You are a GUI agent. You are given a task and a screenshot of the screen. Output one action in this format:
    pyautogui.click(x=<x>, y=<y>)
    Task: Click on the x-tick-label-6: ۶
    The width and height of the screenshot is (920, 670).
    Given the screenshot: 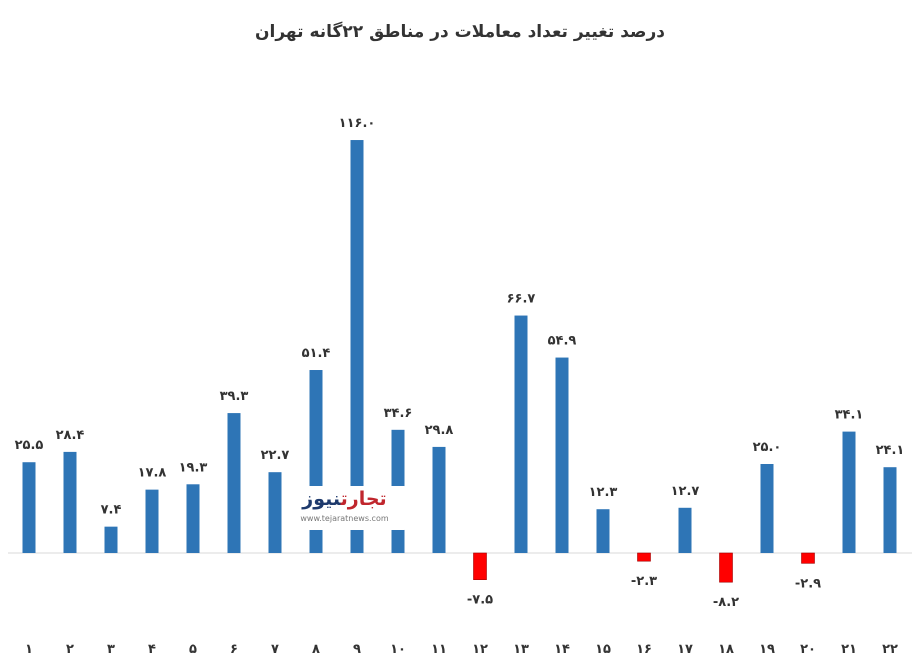 What is the action you would take?
    pyautogui.click(x=234, y=649)
    